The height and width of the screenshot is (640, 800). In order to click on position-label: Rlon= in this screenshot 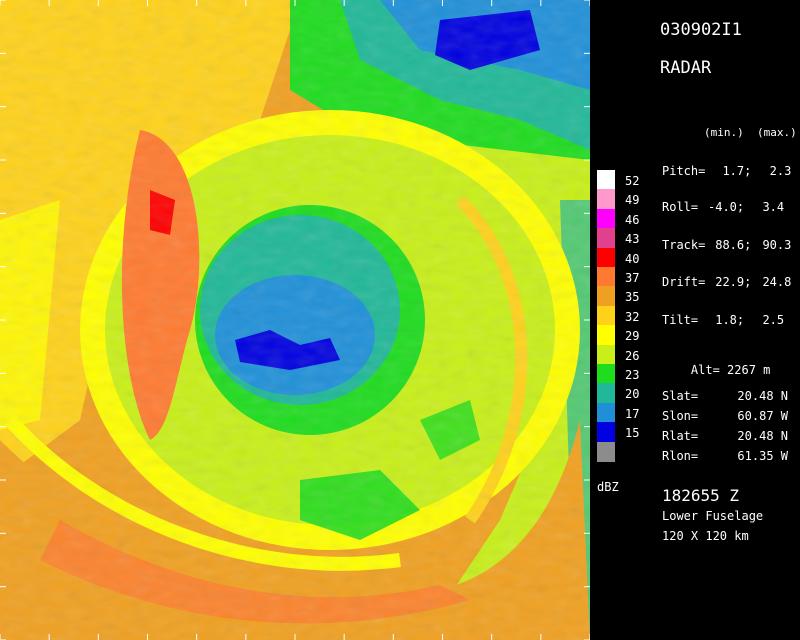, I will do `click(680, 456)`.